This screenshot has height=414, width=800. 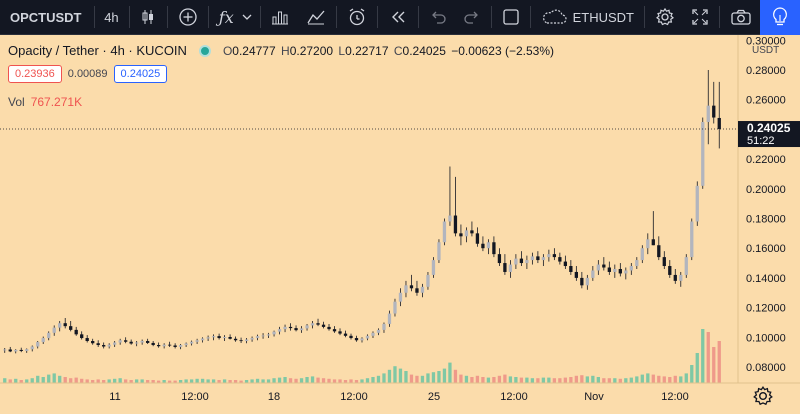 What do you see at coordinates (362, 356) in the screenshot?
I see `volume-bars` at bounding box center [362, 356].